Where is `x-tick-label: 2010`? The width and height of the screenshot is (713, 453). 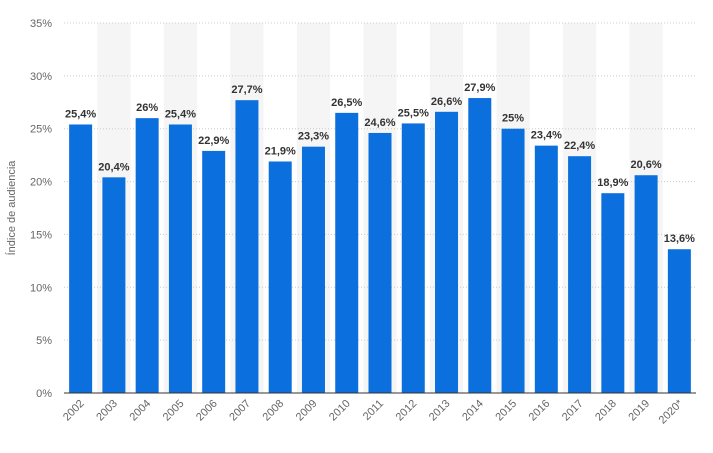
x-tick-label: 2010 is located at coordinates (340, 411).